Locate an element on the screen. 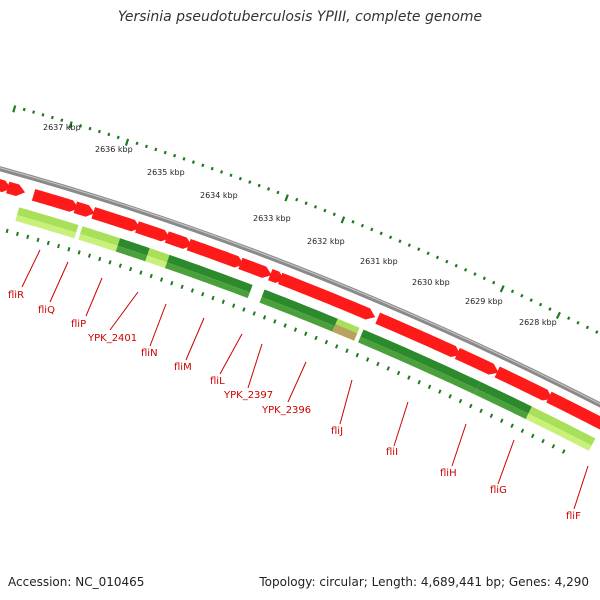 The image size is (600, 600). gene-label-fliN: fliN is located at coordinates (149, 353).